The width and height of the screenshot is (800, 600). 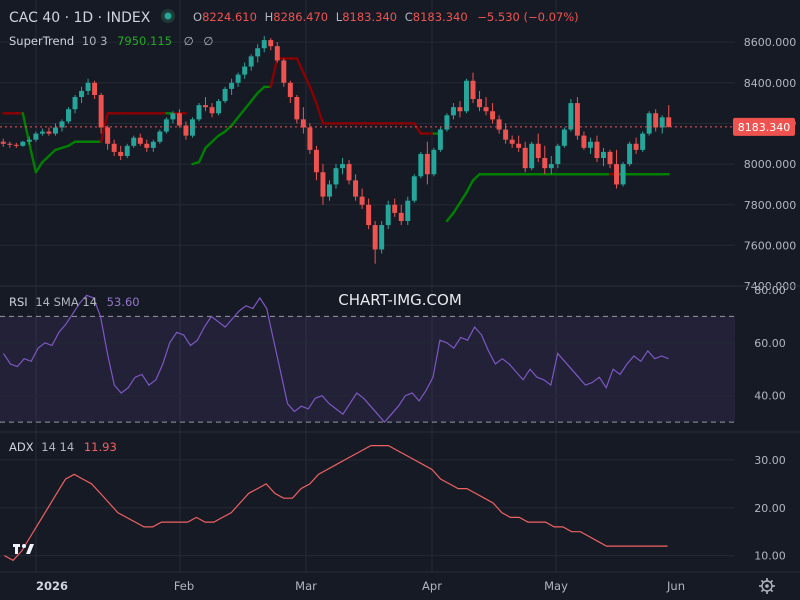 I want to click on adx-label: ADX, so click(x=21, y=447).